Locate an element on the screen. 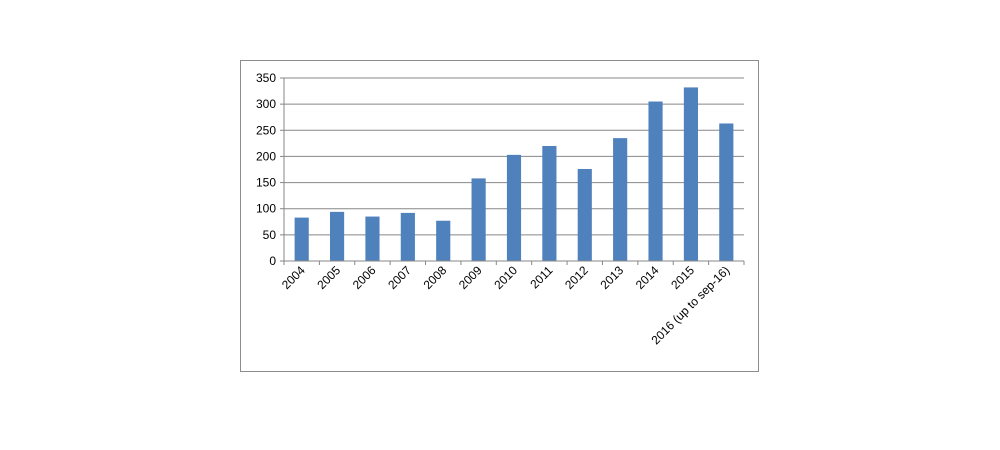 Image resolution: width=1000 pixels, height=450 pixels. x-tick-label: 2012 is located at coordinates (576, 277).